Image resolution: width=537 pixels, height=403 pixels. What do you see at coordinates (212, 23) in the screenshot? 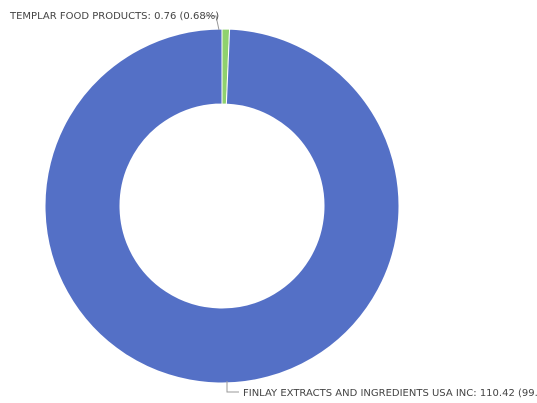
I see `leader-line-templar` at bounding box center [212, 23].